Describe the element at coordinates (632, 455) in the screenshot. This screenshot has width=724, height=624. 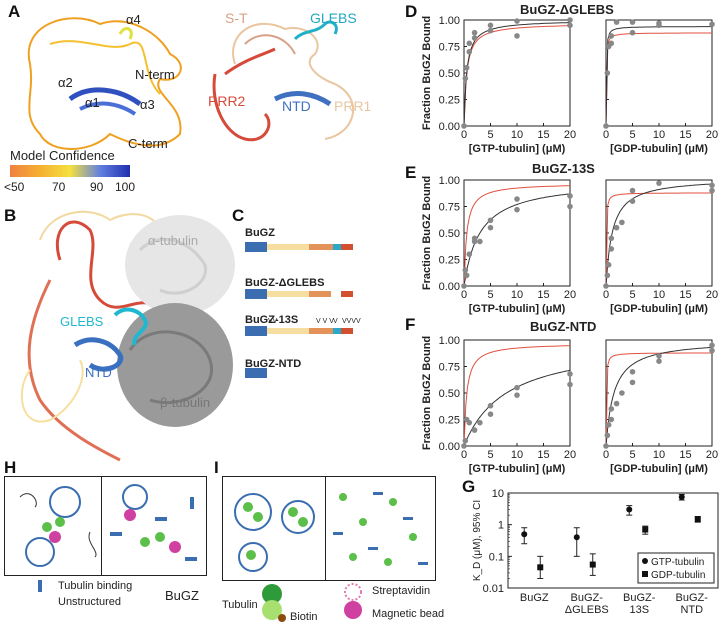
I see `xtick-label-F2-1: 5` at that location.